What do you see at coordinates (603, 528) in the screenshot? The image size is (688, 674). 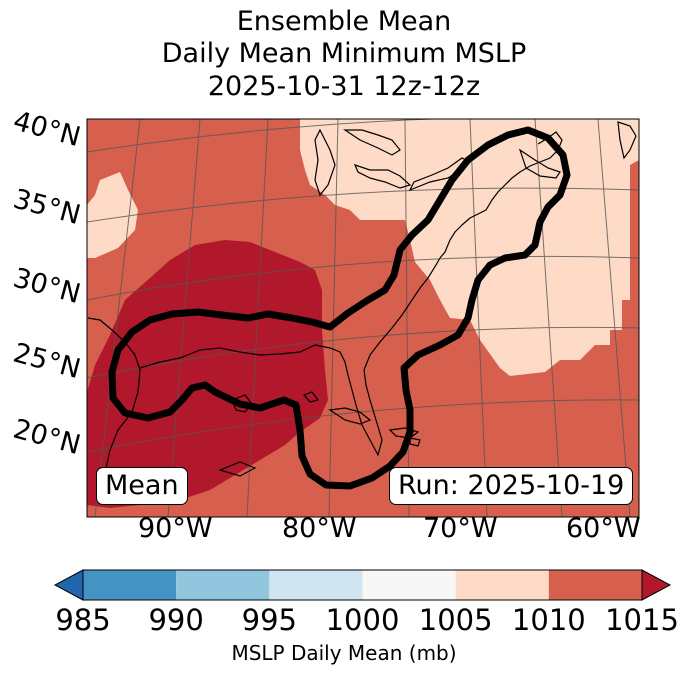 I see `lon-label-60w: 60°W` at bounding box center [603, 528].